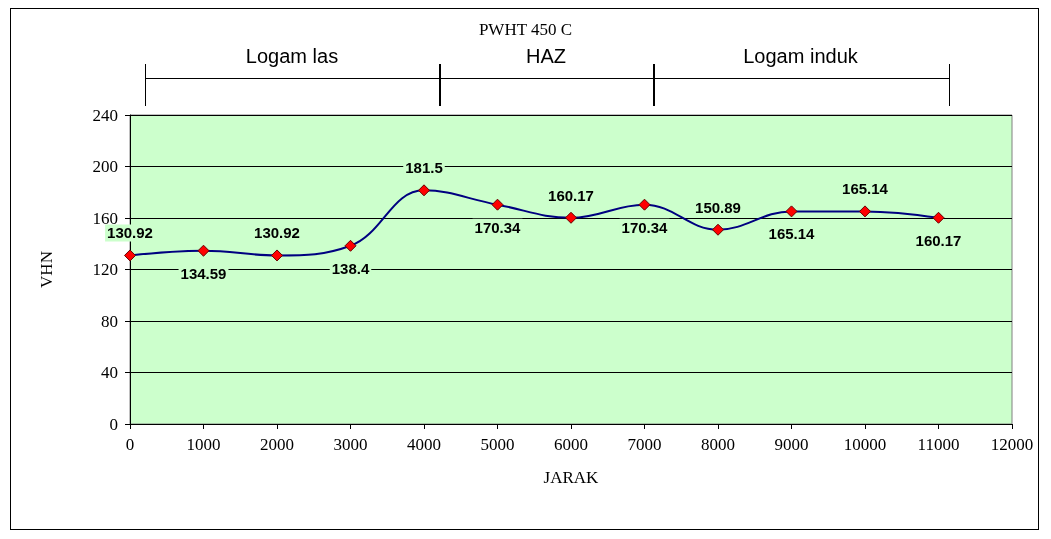 This screenshot has width=1051, height=539. What do you see at coordinates (571, 477) in the screenshot?
I see `x-axis-title: JARAK` at bounding box center [571, 477].